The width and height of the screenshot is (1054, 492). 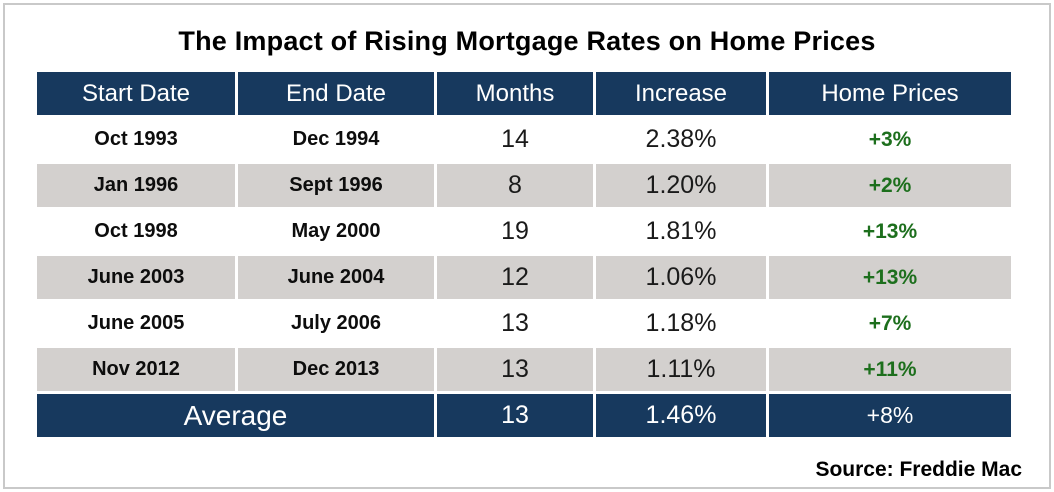 I want to click on cell-home-prices: +11%, so click(x=890, y=369).